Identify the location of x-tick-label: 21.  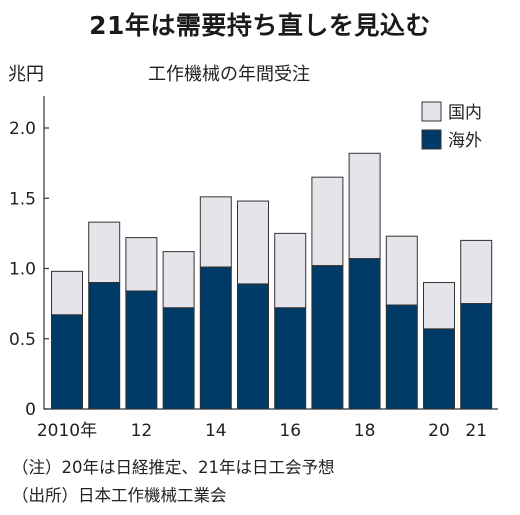
(476, 431).